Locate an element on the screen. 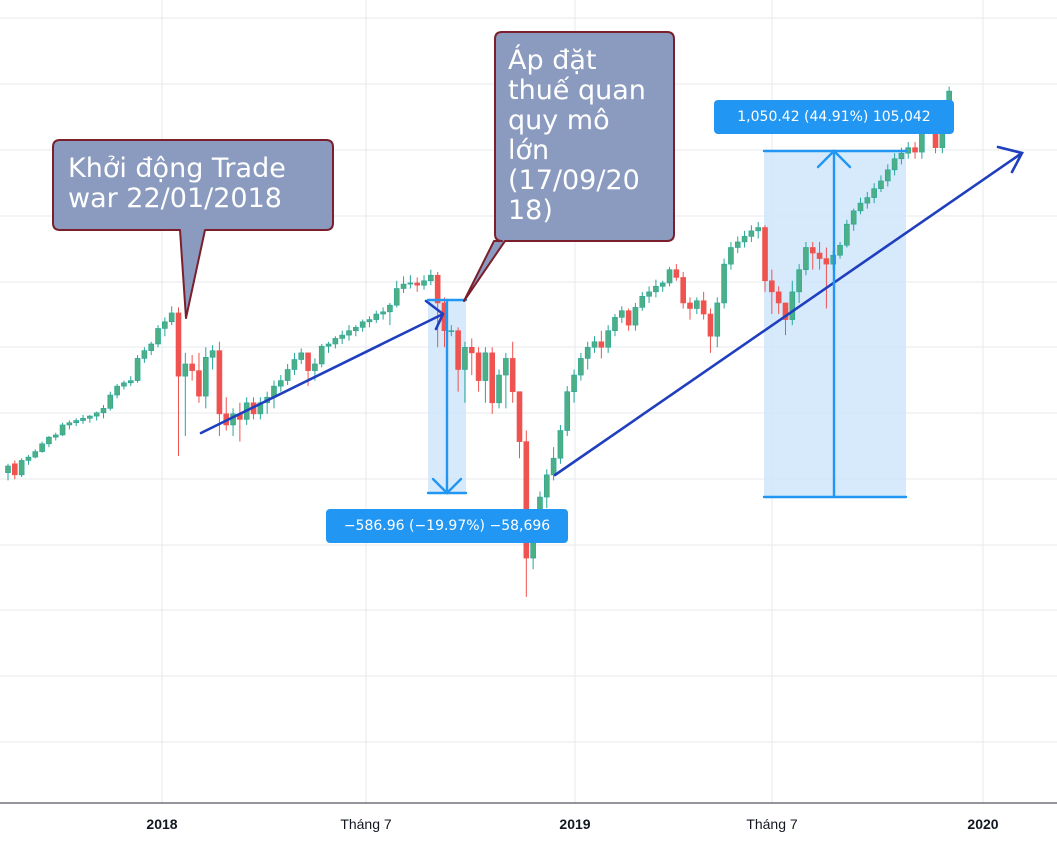  callout-tariff-bubble is located at coordinates (569, 166).